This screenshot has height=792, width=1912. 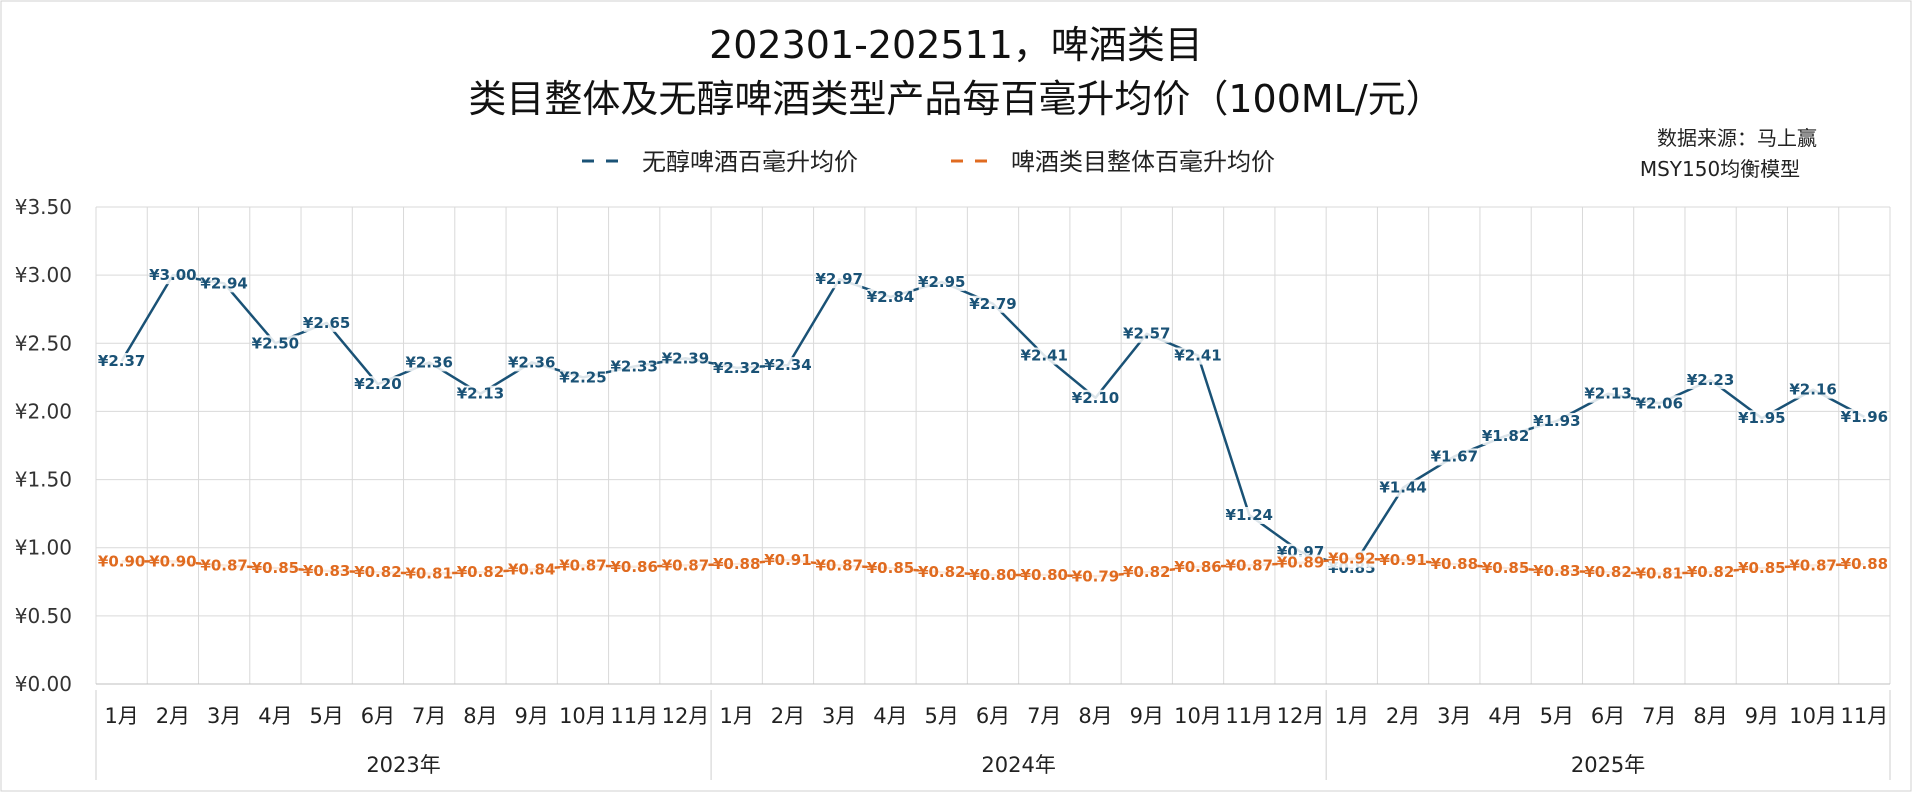 What do you see at coordinates (1608, 394) in the screenshot?
I see `data-label-nonalcoholic-group: ¥2.13` at bounding box center [1608, 394].